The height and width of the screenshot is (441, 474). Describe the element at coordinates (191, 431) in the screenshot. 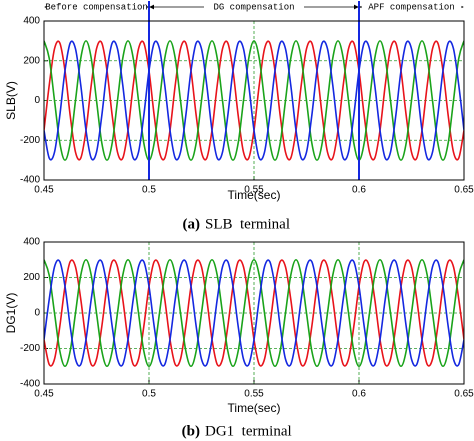

I see `caption-label: (b)` at that location.